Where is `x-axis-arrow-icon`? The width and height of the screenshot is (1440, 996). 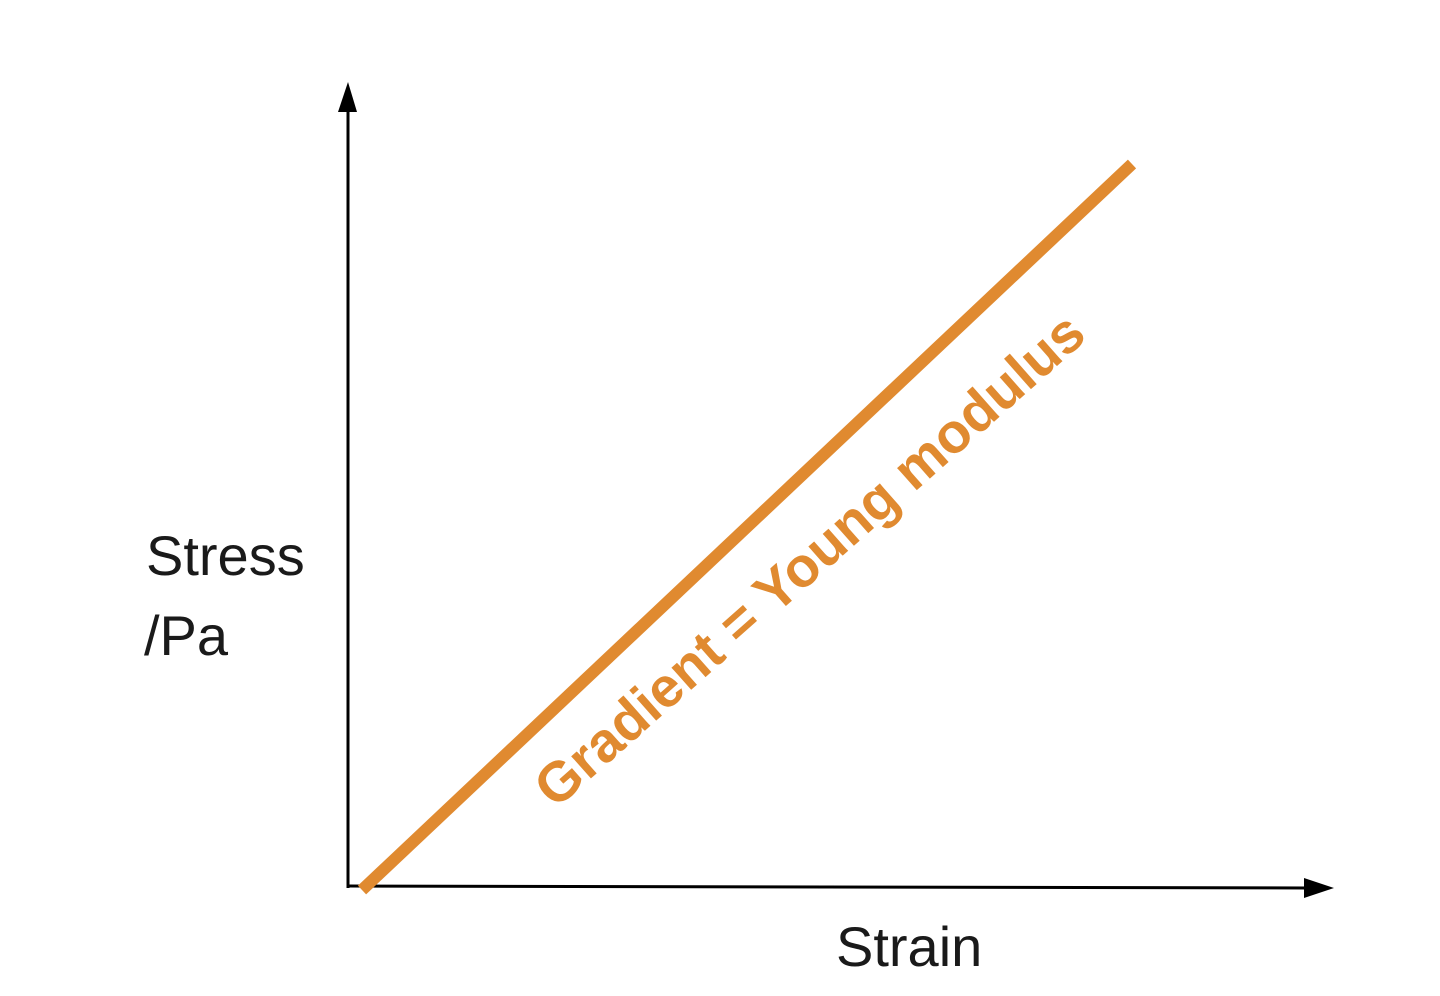 x-axis-arrow-icon is located at coordinates (1319, 888).